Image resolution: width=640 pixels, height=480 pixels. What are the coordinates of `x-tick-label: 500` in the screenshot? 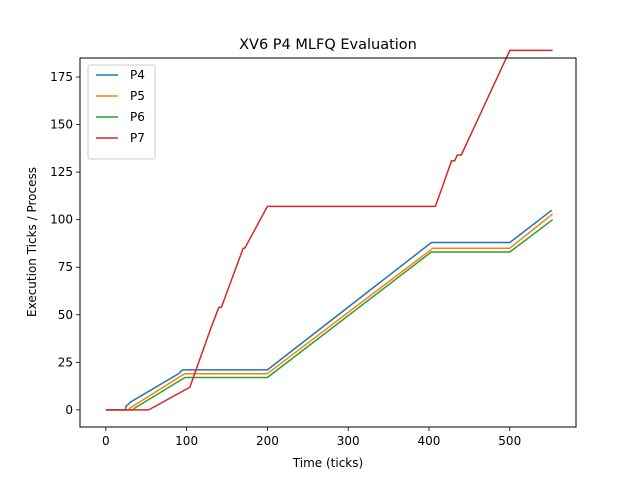 It's located at (509, 441).